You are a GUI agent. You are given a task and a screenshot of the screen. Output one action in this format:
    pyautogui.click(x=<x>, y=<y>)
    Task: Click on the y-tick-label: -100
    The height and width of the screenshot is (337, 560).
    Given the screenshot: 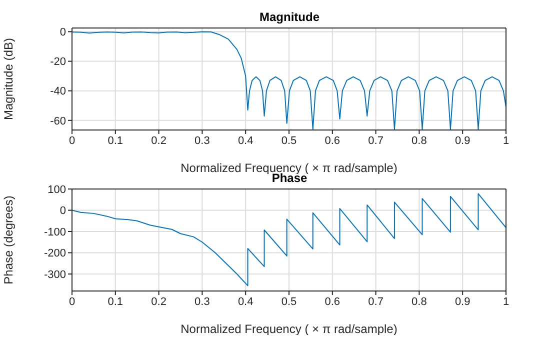 What is the action you would take?
    pyautogui.click(x=55, y=232)
    